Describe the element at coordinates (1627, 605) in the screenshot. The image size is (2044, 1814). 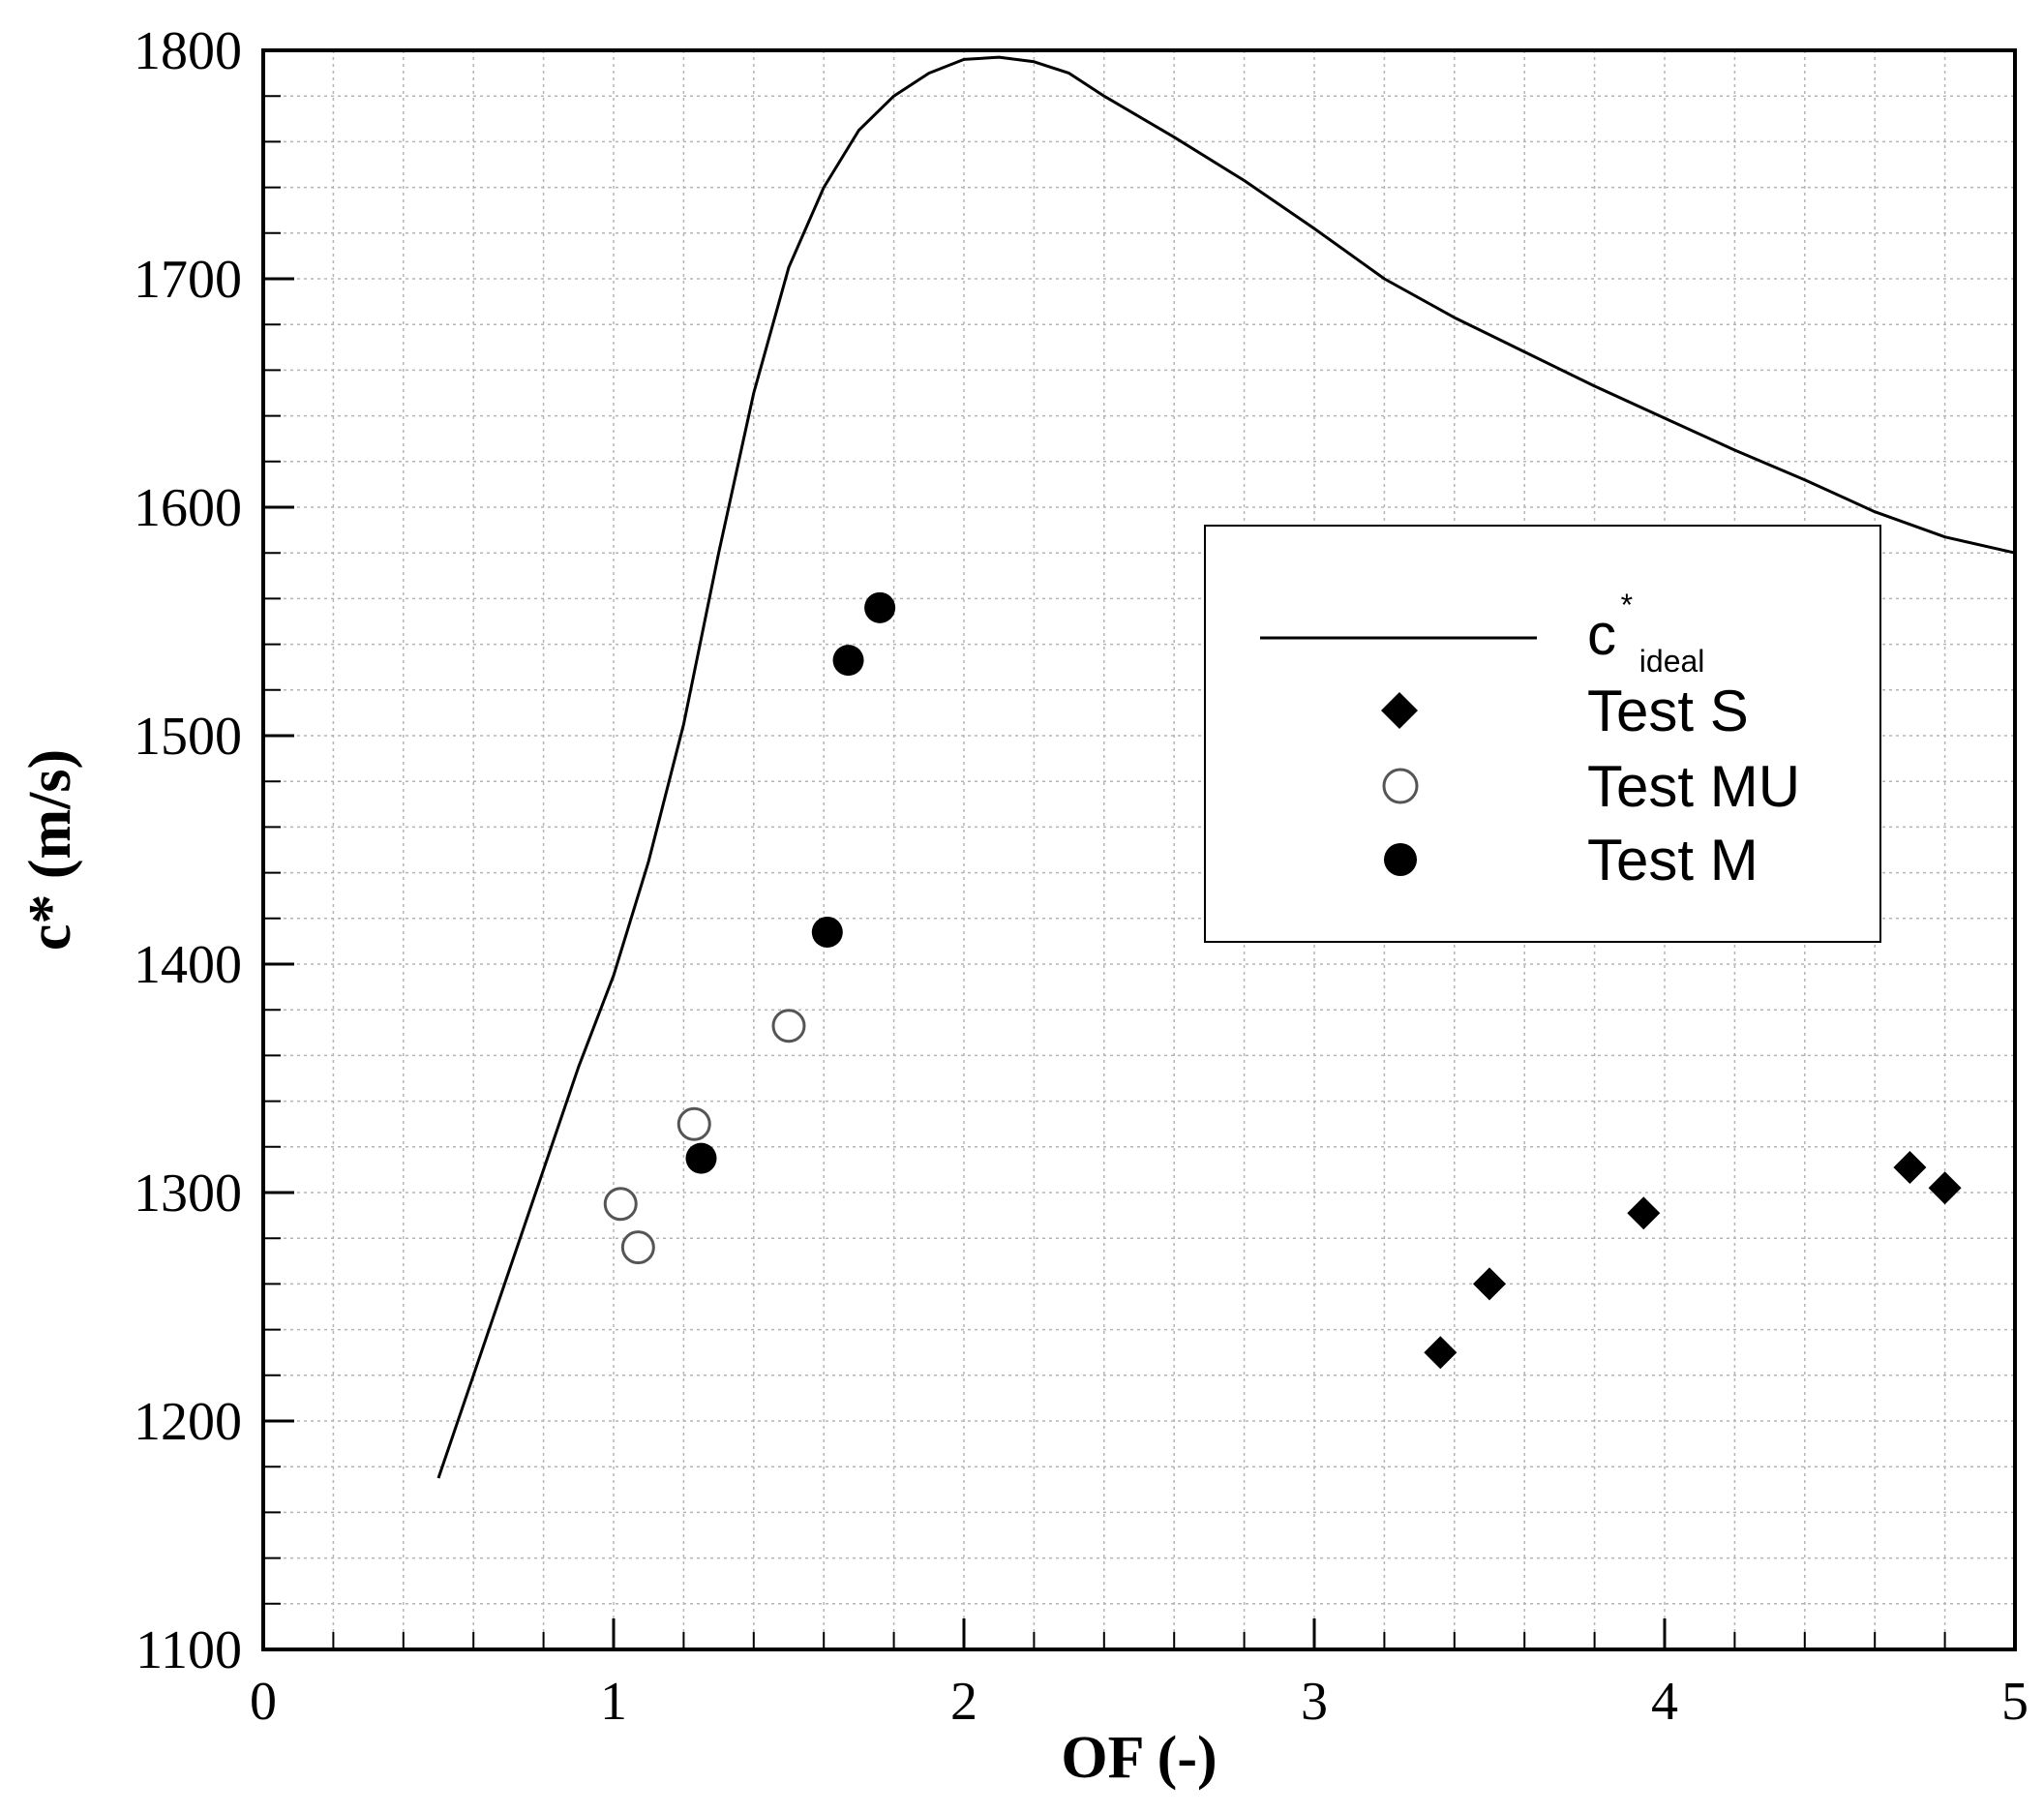
I see `legend-ideal-sup: *` at that location.